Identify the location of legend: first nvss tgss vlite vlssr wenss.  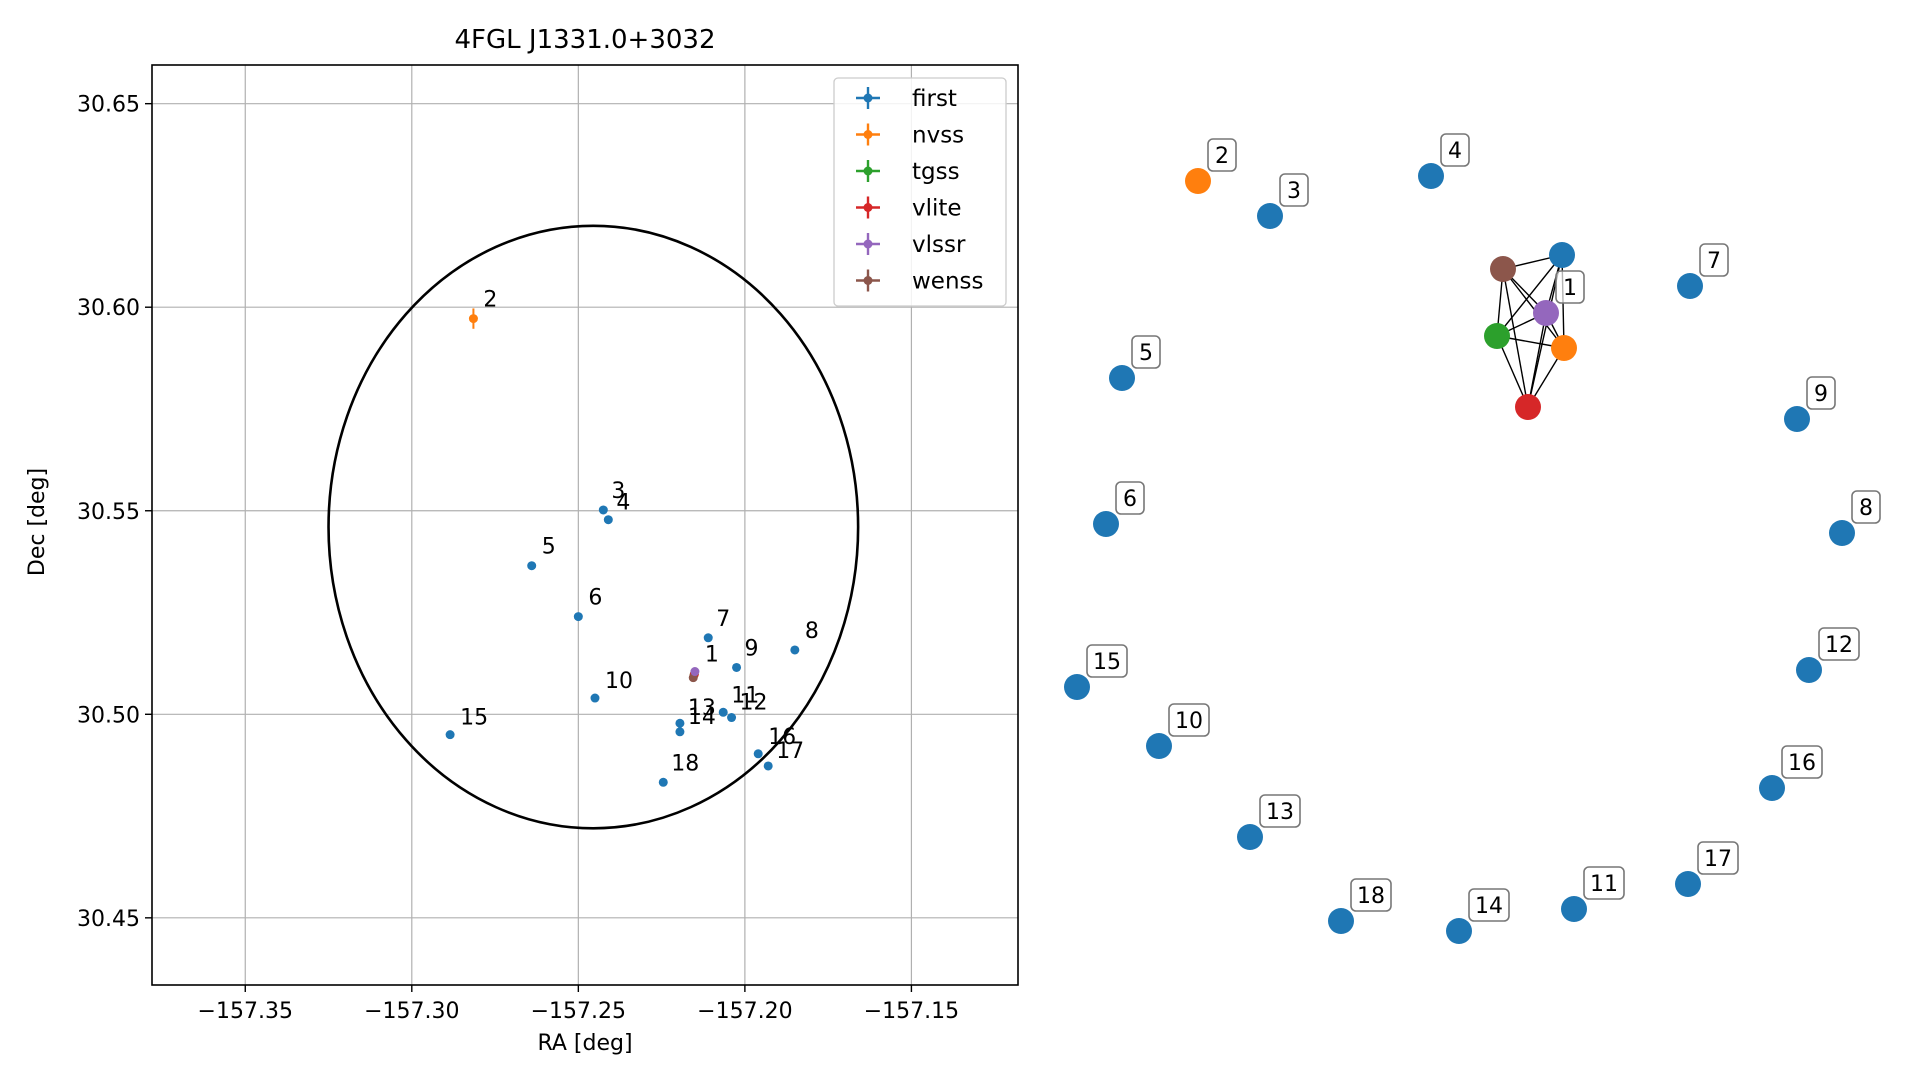
(920, 192).